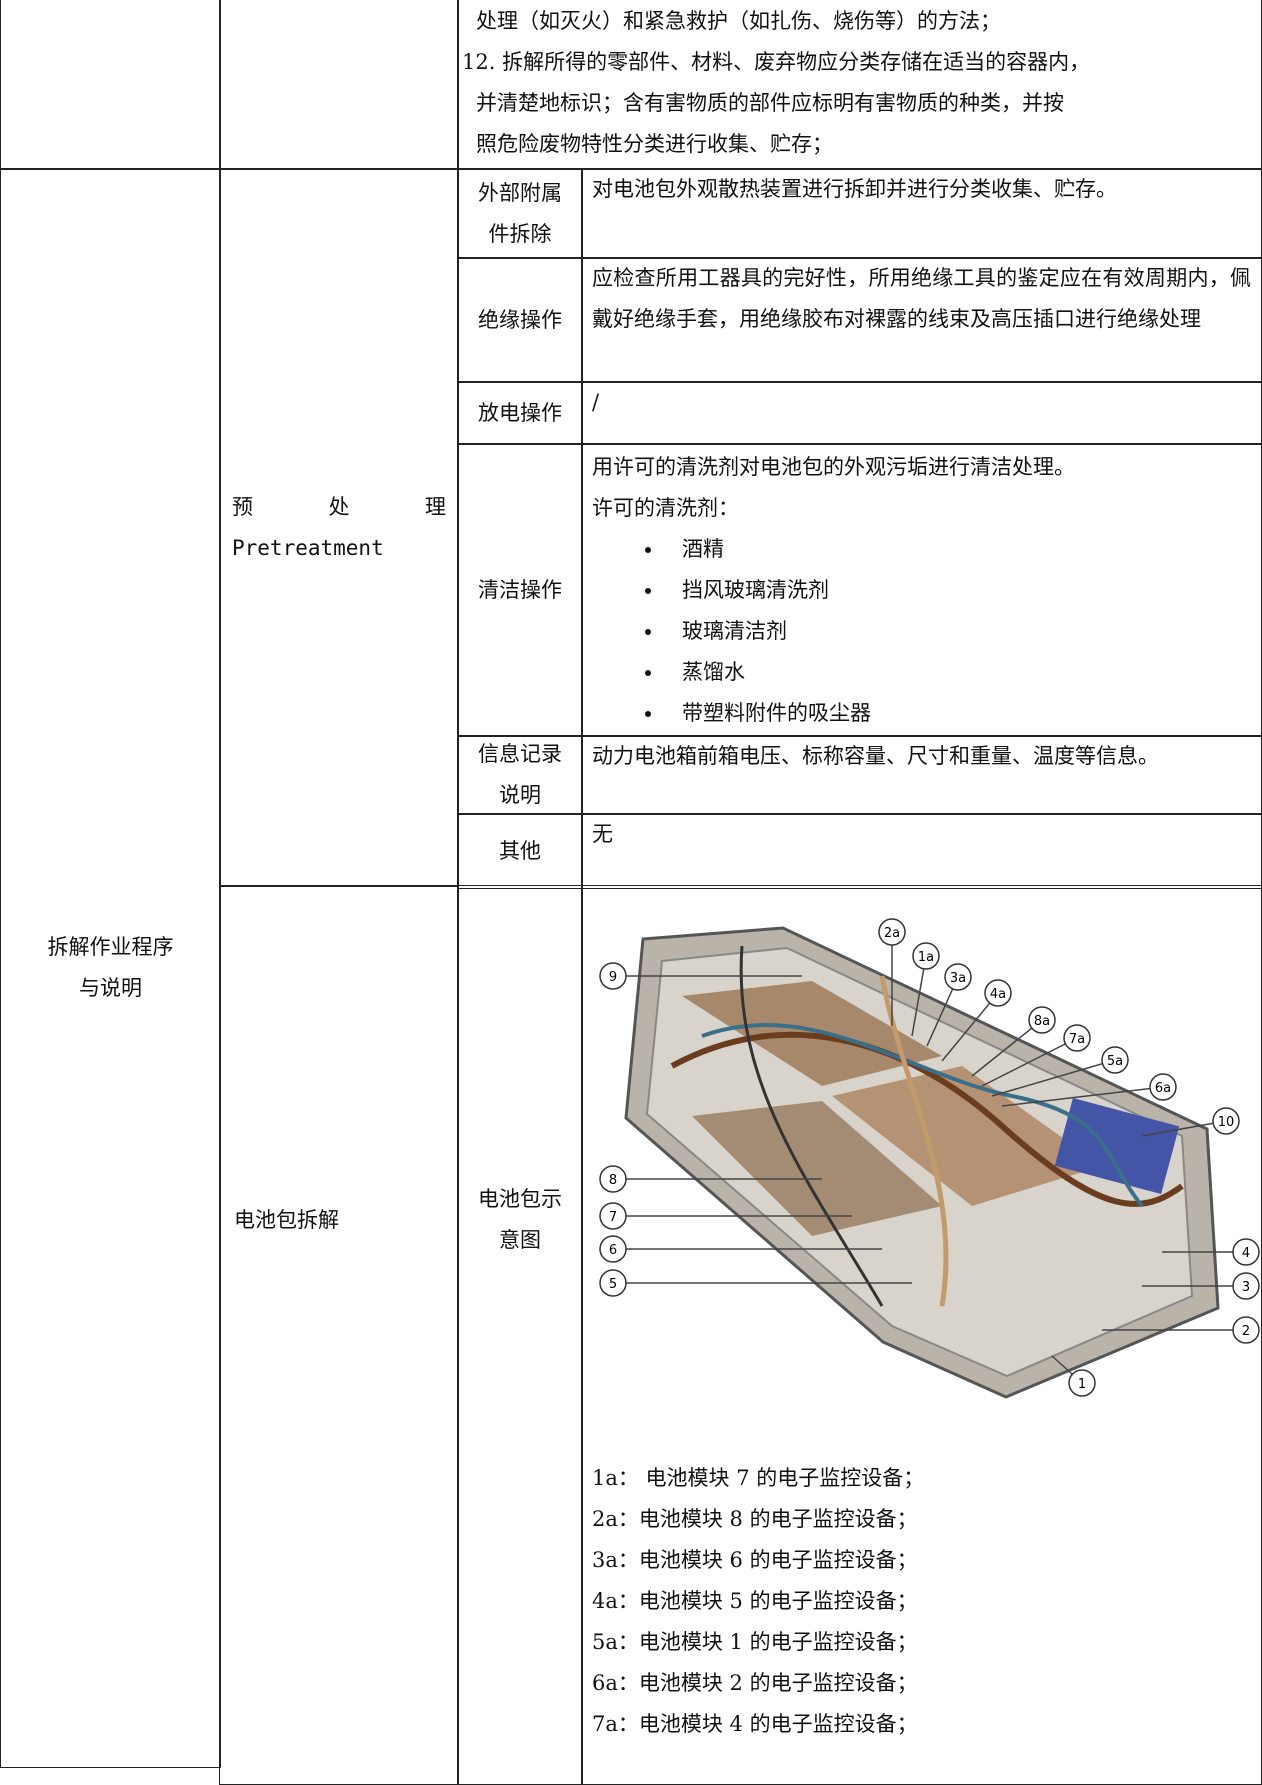  Describe the element at coordinates (520, 775) in the screenshot. I see `step-label: 信息记录说明` at that location.